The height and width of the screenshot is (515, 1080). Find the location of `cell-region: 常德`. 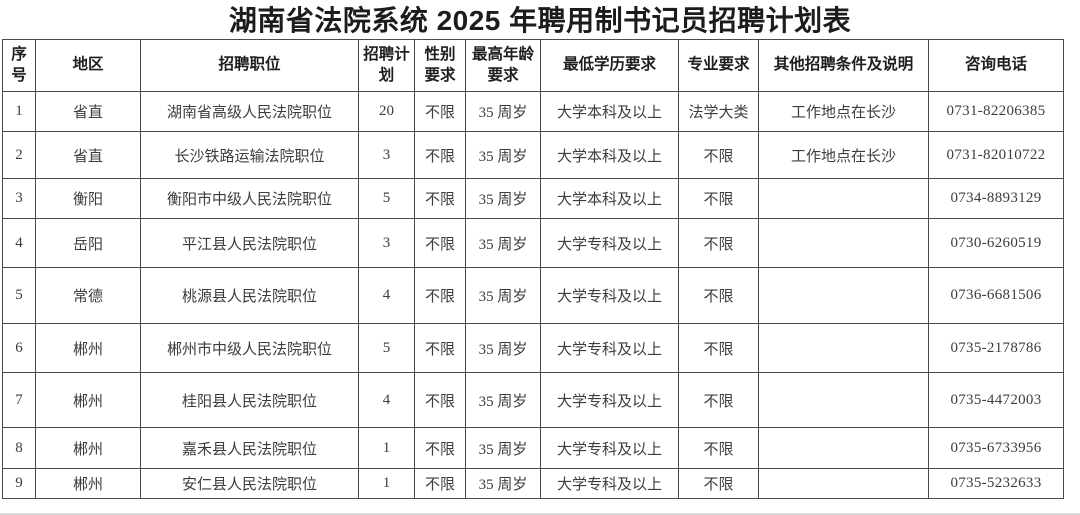

cell-region: 常德 is located at coordinates (88, 295).